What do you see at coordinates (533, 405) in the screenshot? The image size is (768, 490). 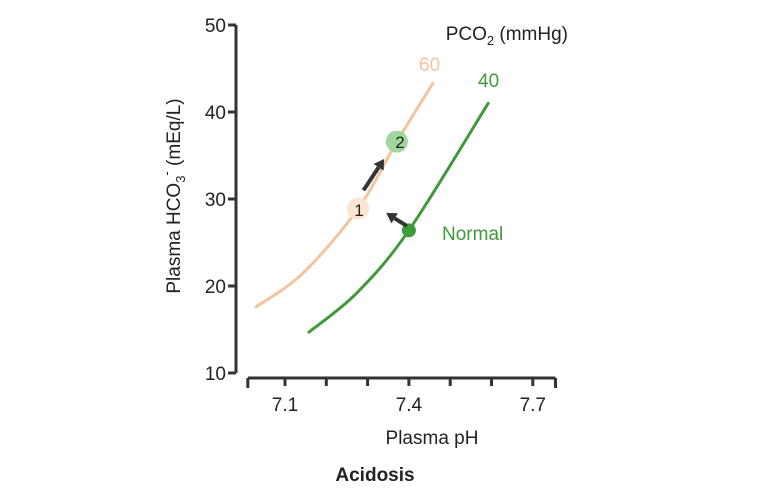 I see `x-tick-label: 7.7` at bounding box center [533, 405].